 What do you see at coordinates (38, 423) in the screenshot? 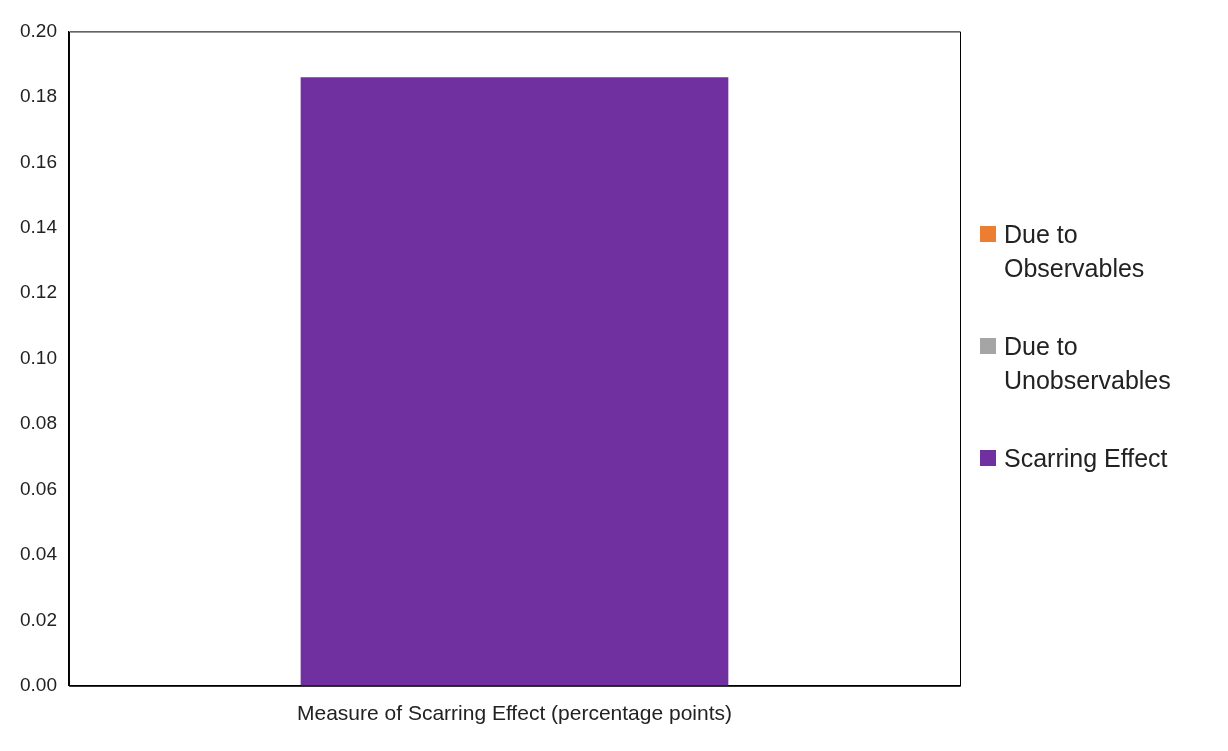
I see `y-tick-label: 0.08` at bounding box center [38, 423].